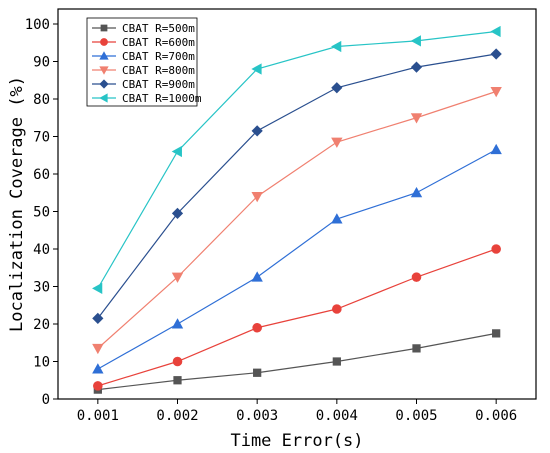  What do you see at coordinates (158, 42) in the screenshot?
I see `legend-label: CBAT R=600m` at bounding box center [158, 42].